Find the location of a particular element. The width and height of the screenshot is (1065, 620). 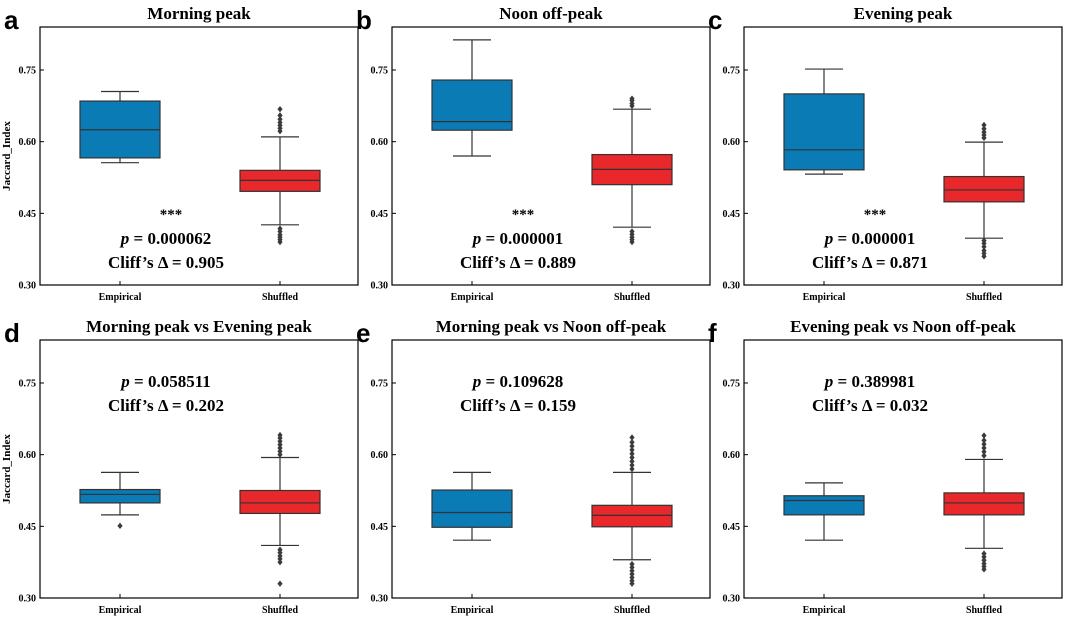

panel-title: Morning peak vs Noon off-peak is located at coordinates (551, 326).